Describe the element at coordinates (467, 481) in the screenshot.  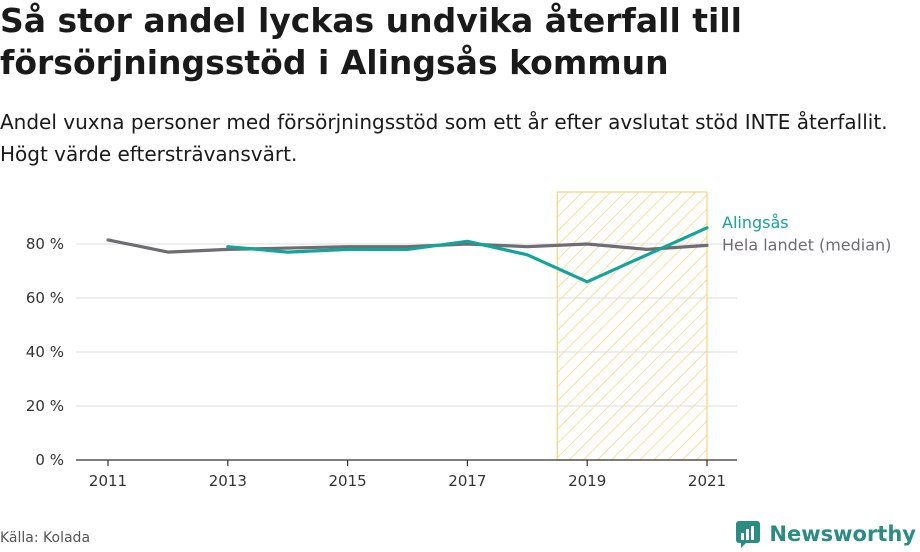
I see `x-tick-label: 2017` at that location.